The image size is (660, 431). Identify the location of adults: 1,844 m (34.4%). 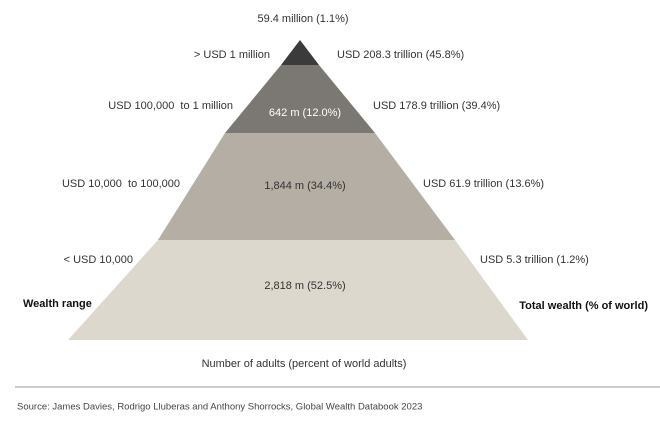
(304, 186).